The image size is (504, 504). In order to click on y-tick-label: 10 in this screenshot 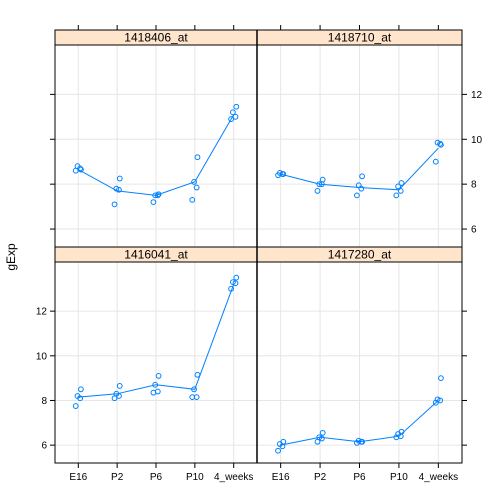, I will do `click(42, 356)`.